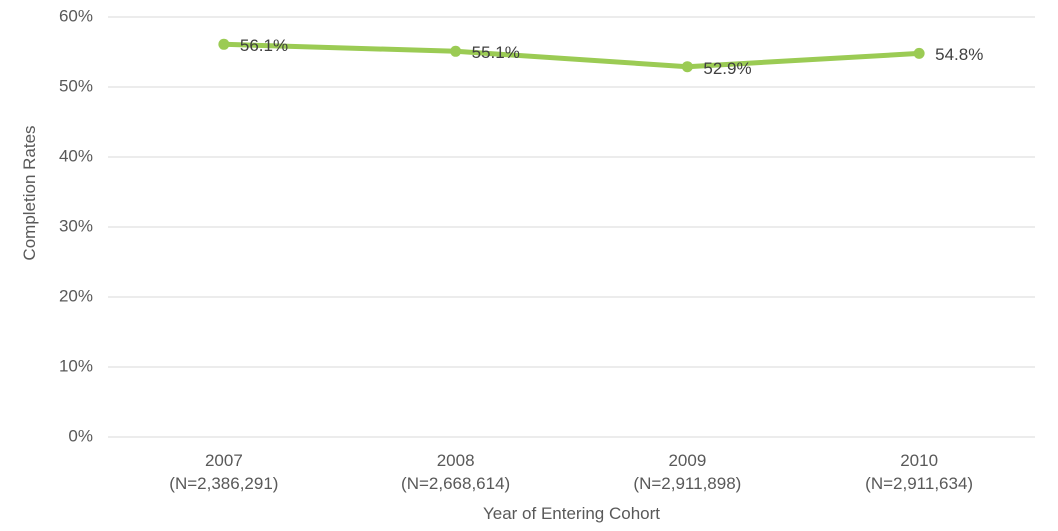  I want to click on cohort-size-label: (N=2,386,291), so click(224, 483).